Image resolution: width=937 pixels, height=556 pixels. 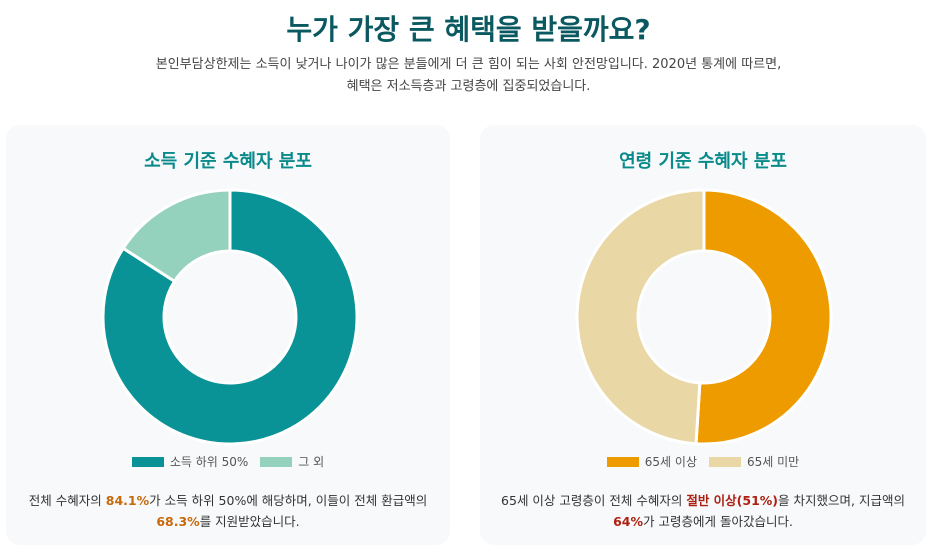 What do you see at coordinates (622, 461) in the screenshot?
I see `legend-swatch-65-plus` at bounding box center [622, 461].